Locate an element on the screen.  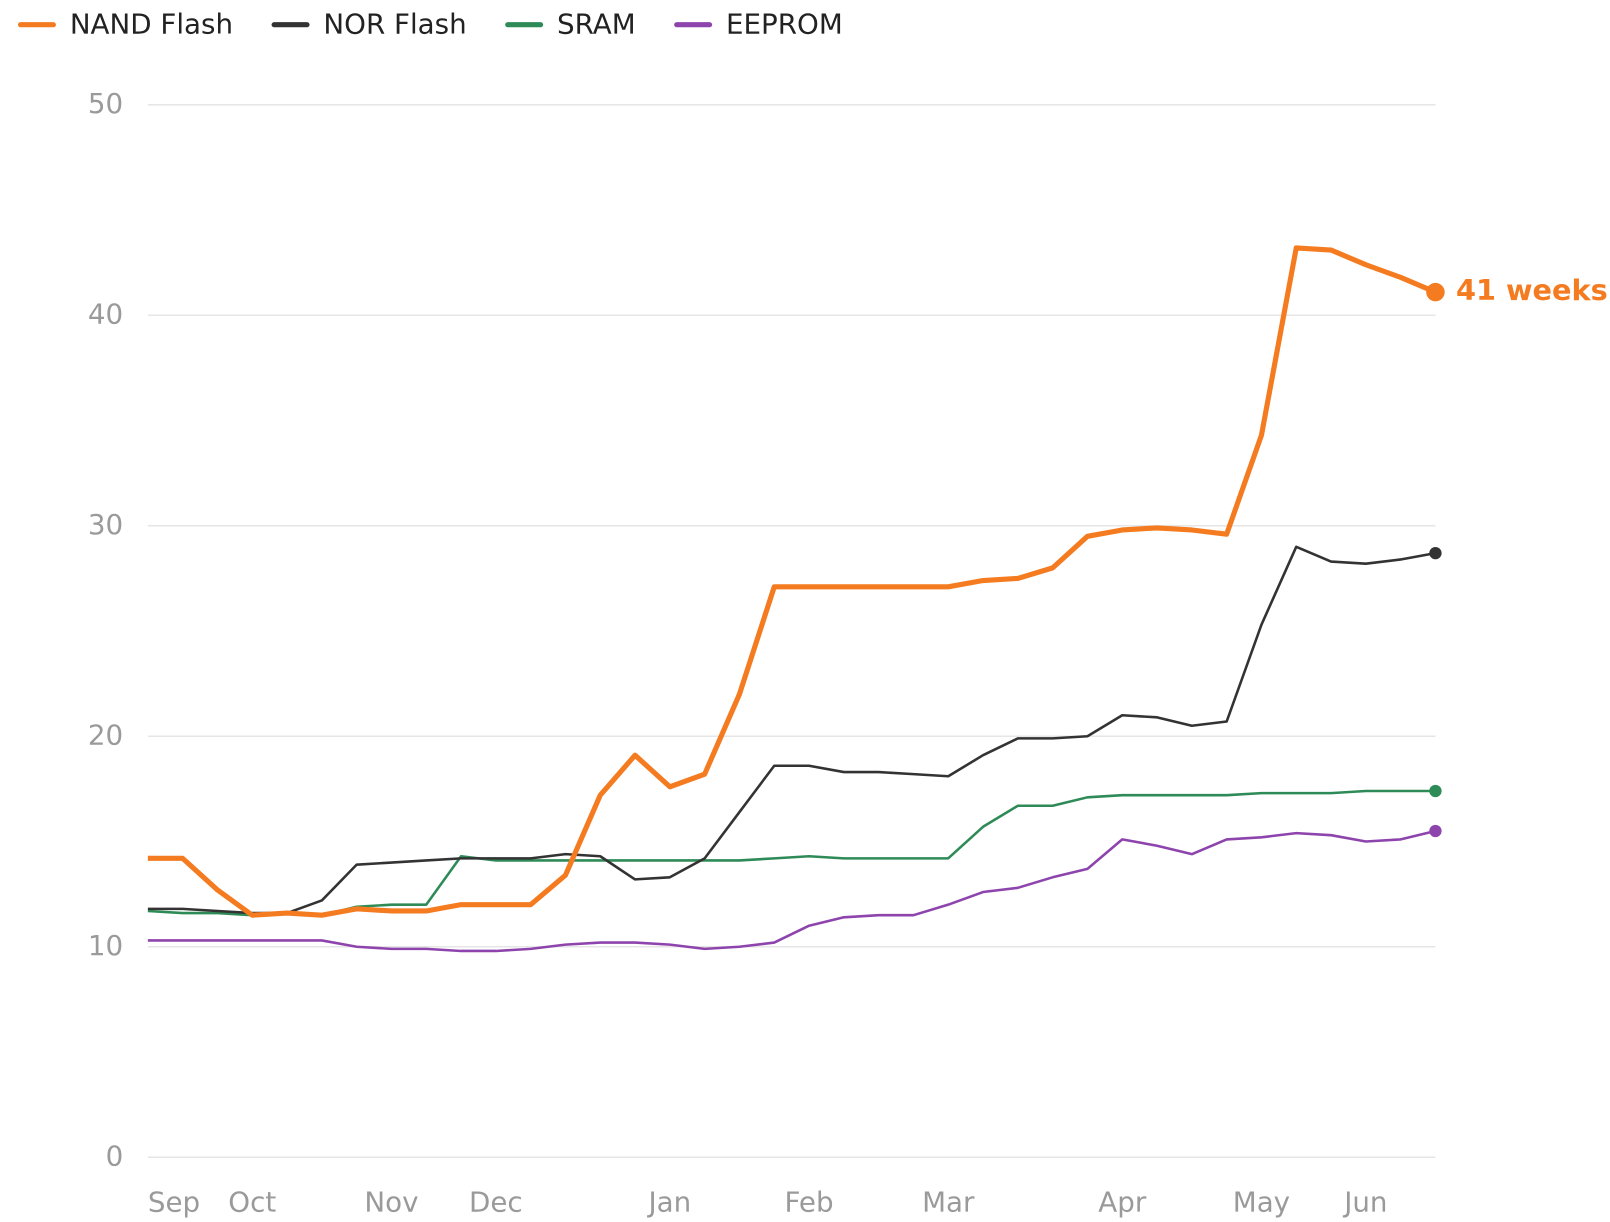
y-tick-label: 20 is located at coordinates (105, 734).